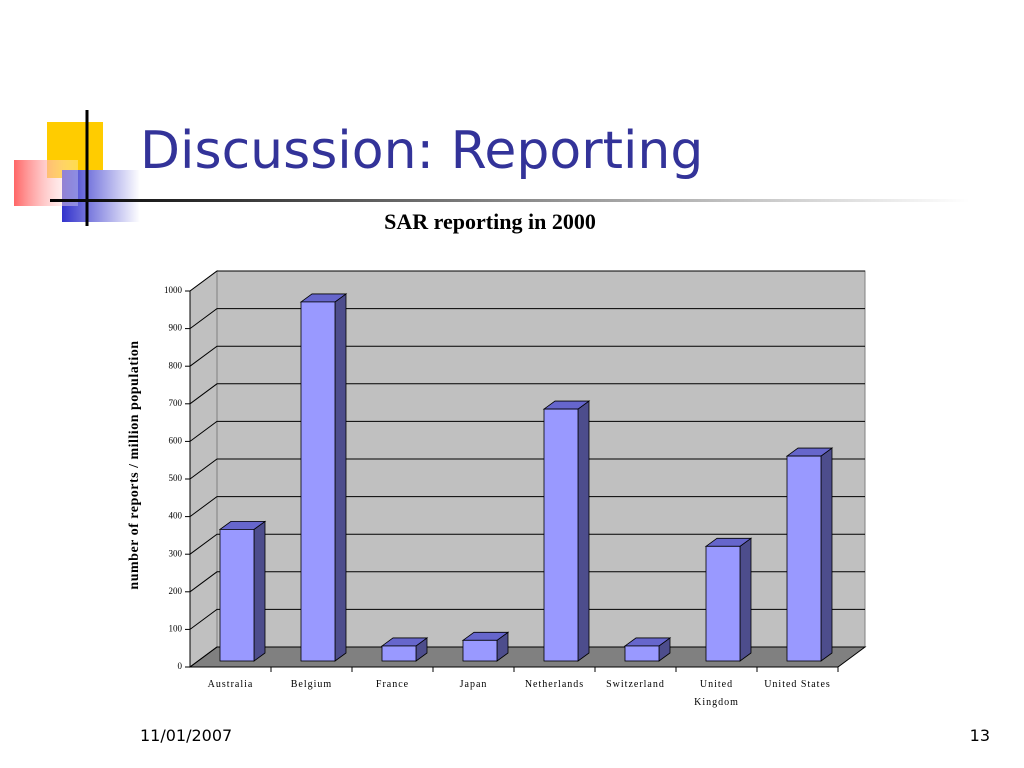 The image size is (1024, 768). Describe the element at coordinates (173, 290) in the screenshot. I see `y-tick-label: 1000` at that location.